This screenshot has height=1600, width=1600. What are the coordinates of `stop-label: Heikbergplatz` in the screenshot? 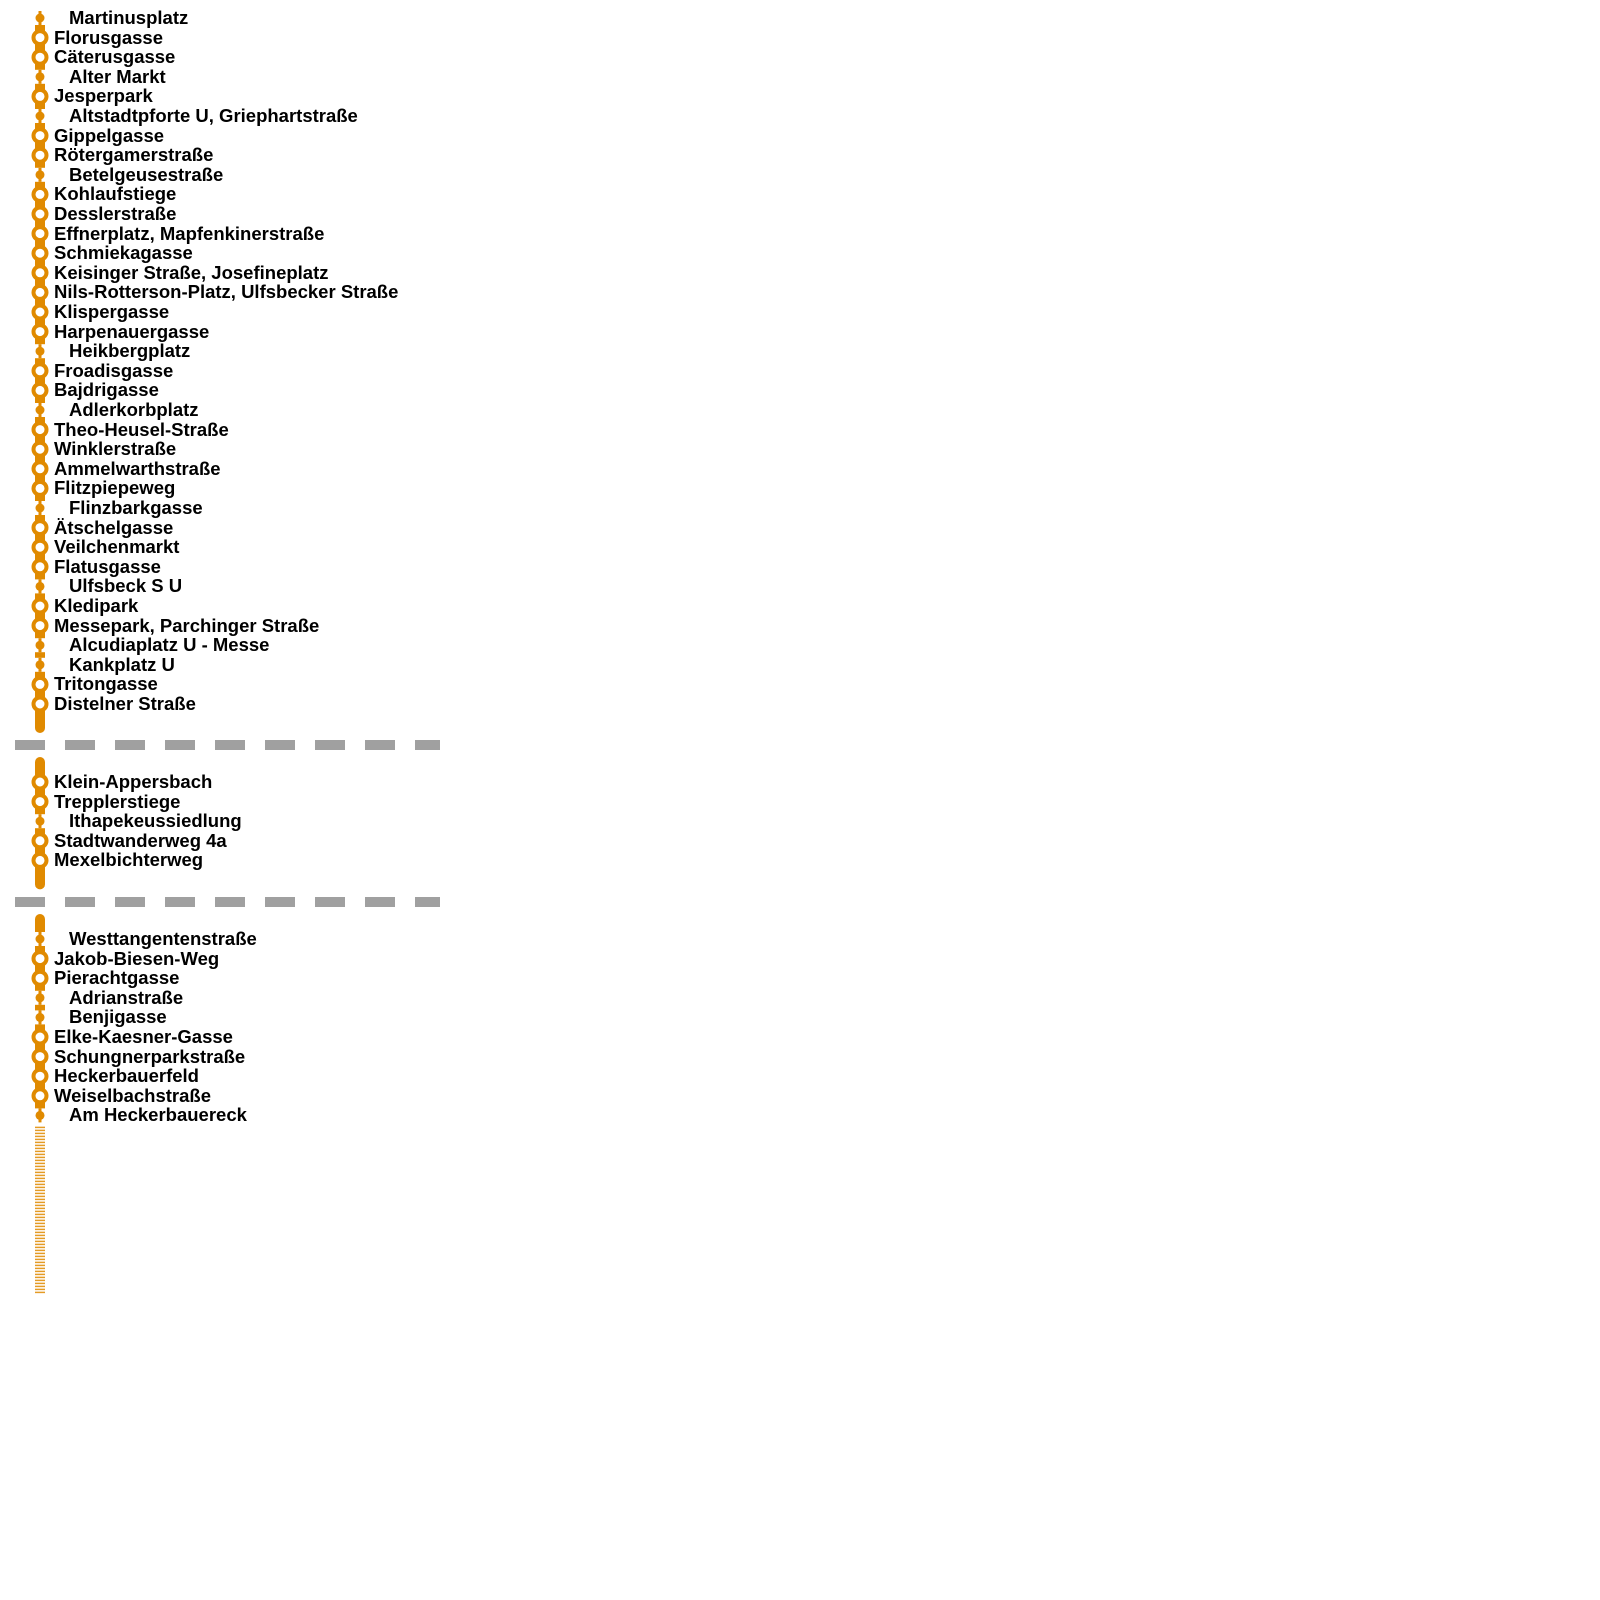 It's located at (130, 351).